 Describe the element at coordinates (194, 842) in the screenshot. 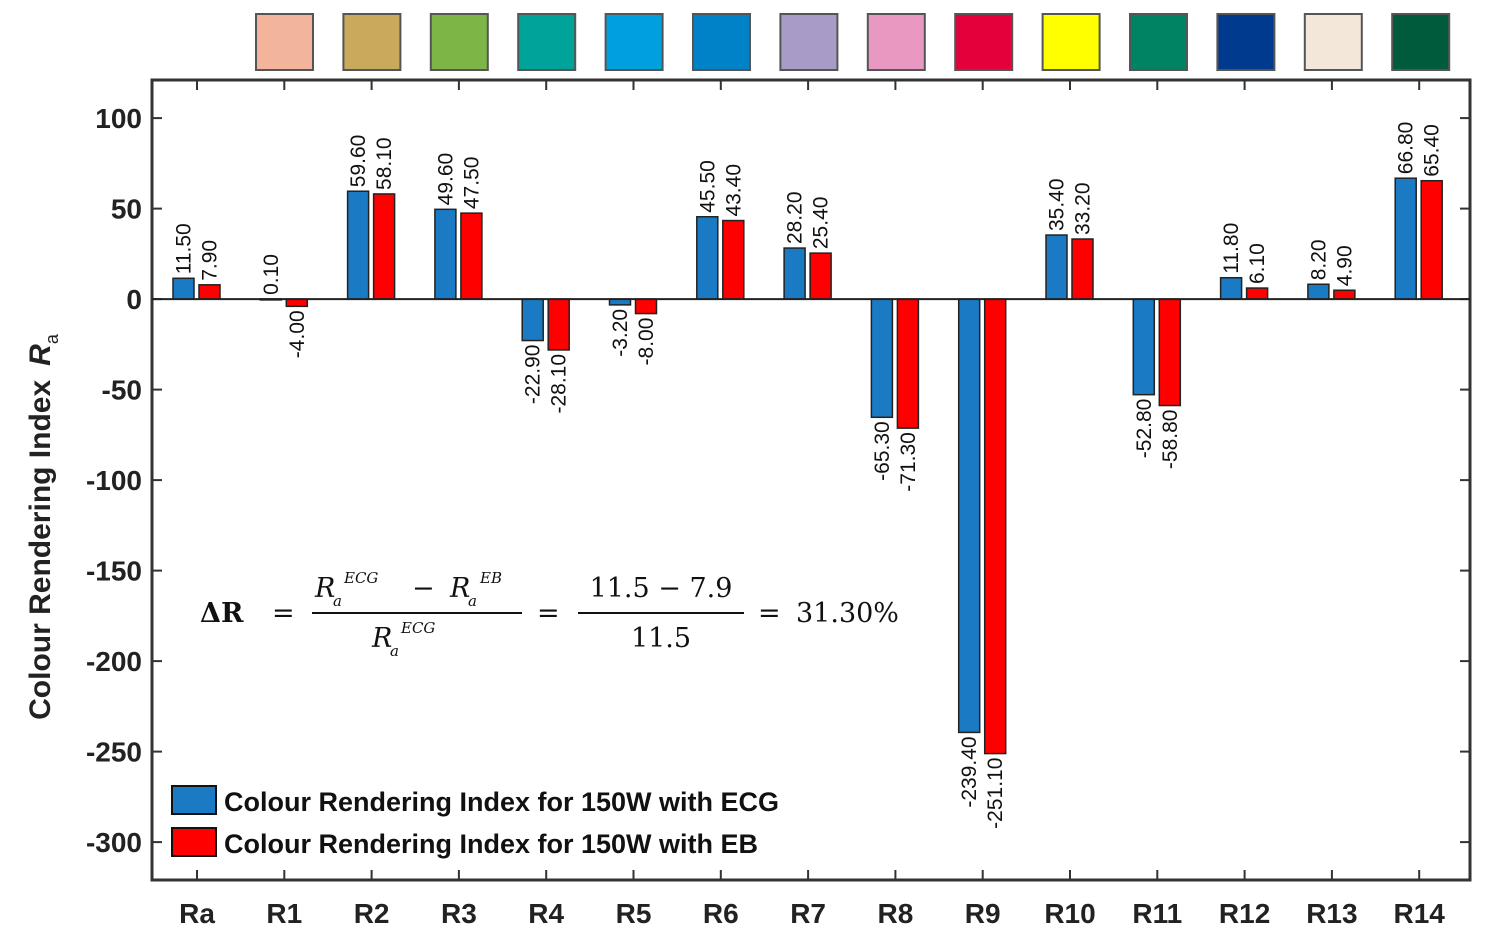

I see `legend-swatch-eb` at that location.